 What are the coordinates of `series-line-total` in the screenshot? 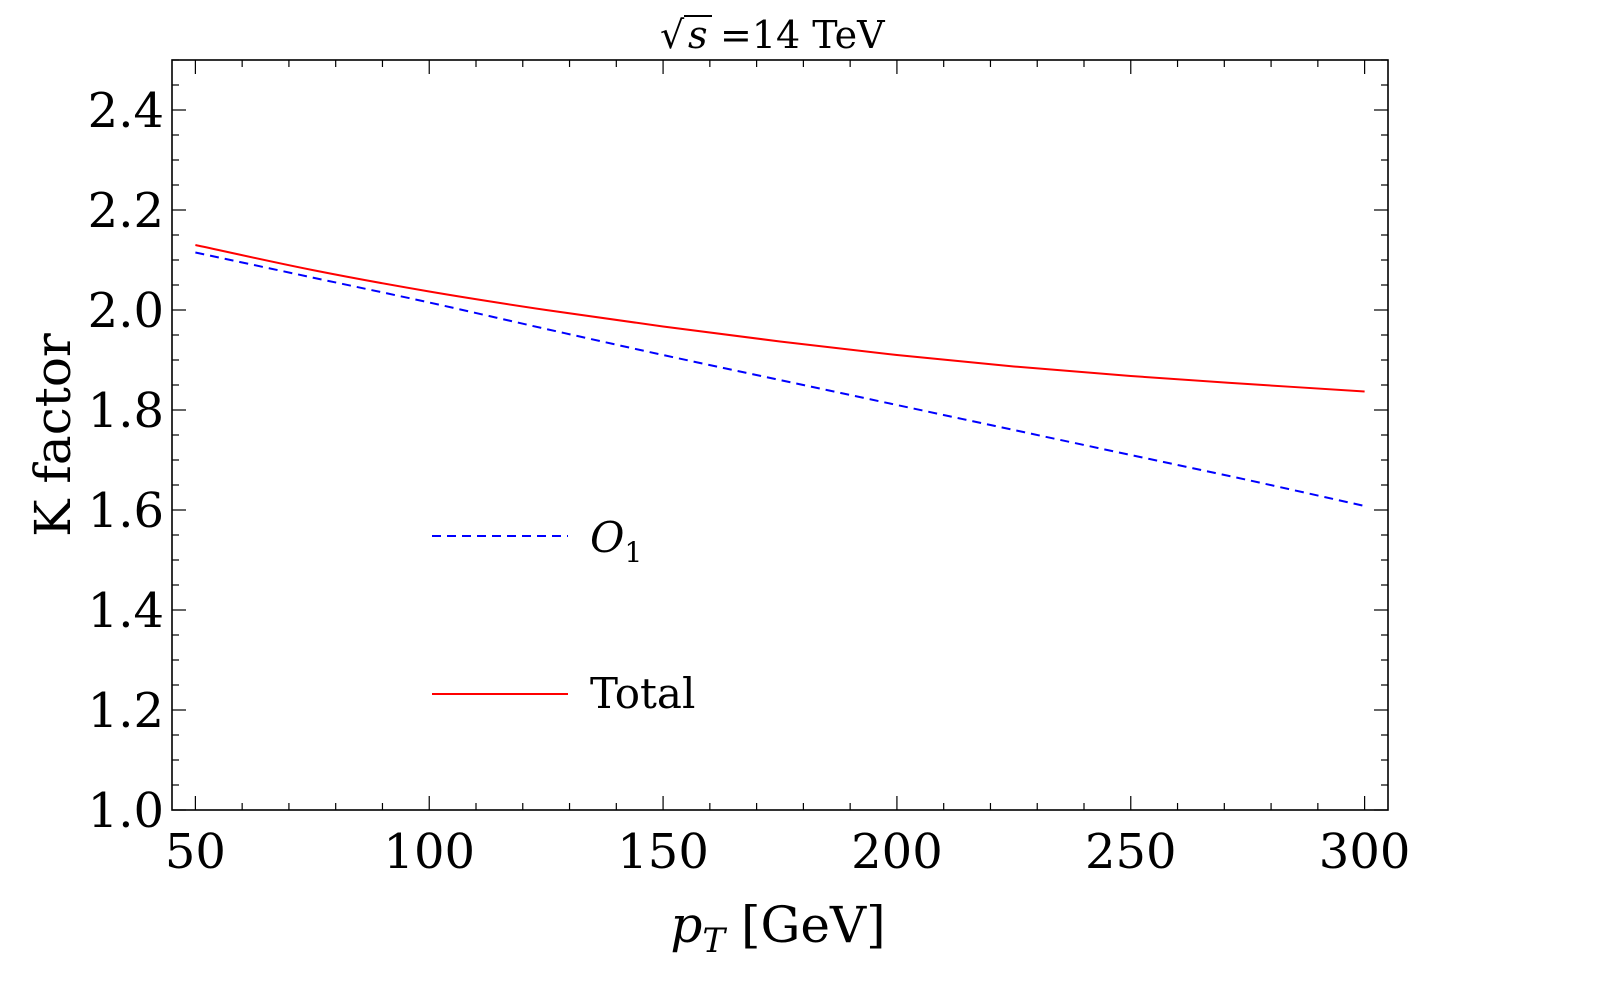 It's located at (780, 318).